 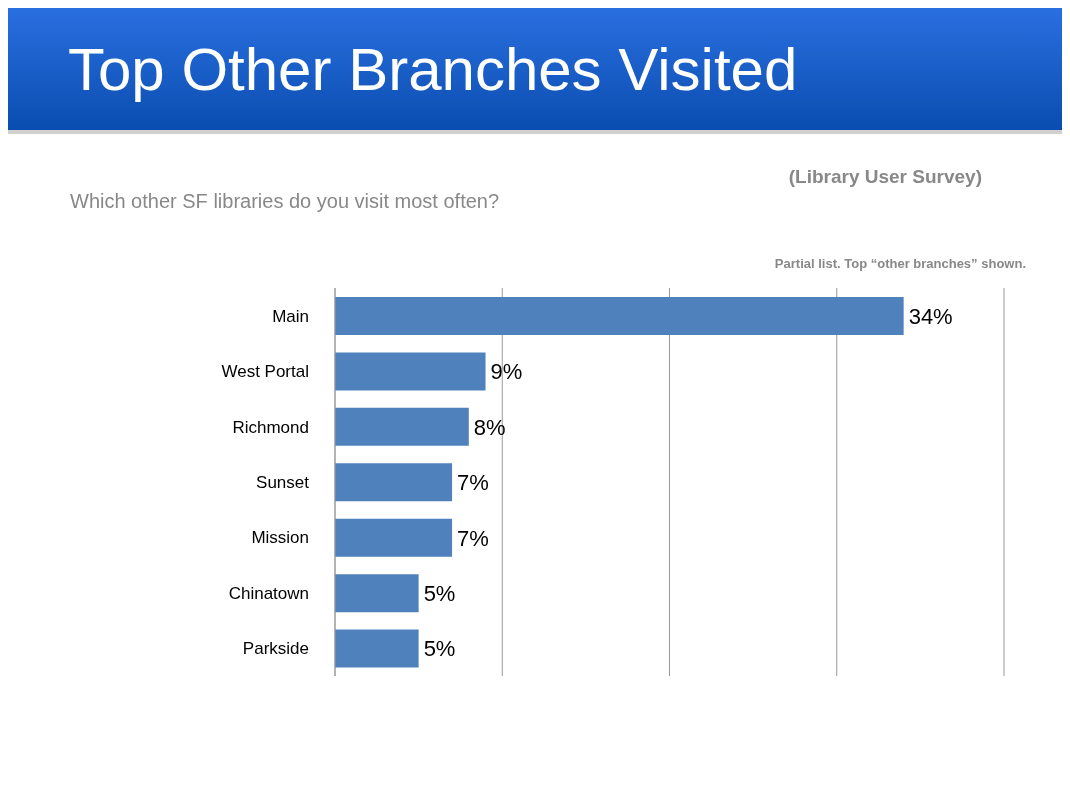 I want to click on y-tick-label: Chinatown, so click(x=268, y=593).